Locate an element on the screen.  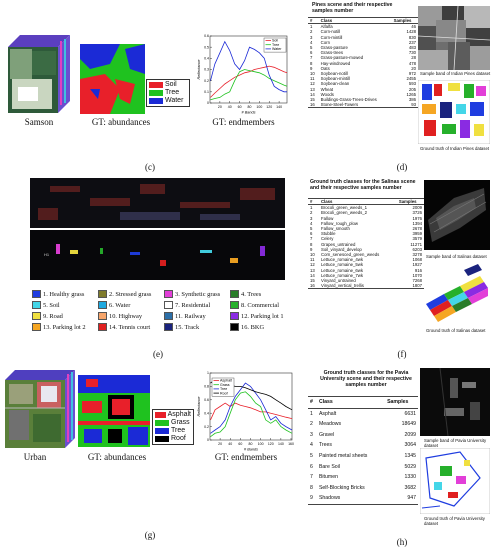
row-index-cell: 6 is located at coordinates (311, 466).